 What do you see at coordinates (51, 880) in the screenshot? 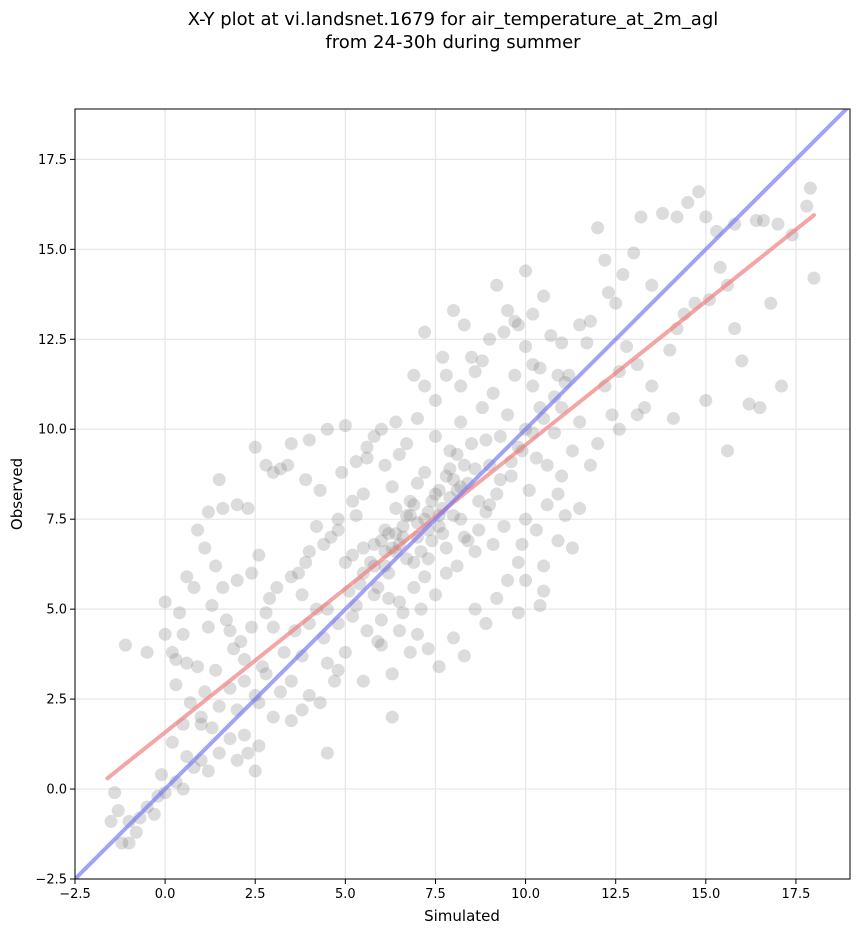
I see `y-tick-label: −2.5` at bounding box center [51, 880].